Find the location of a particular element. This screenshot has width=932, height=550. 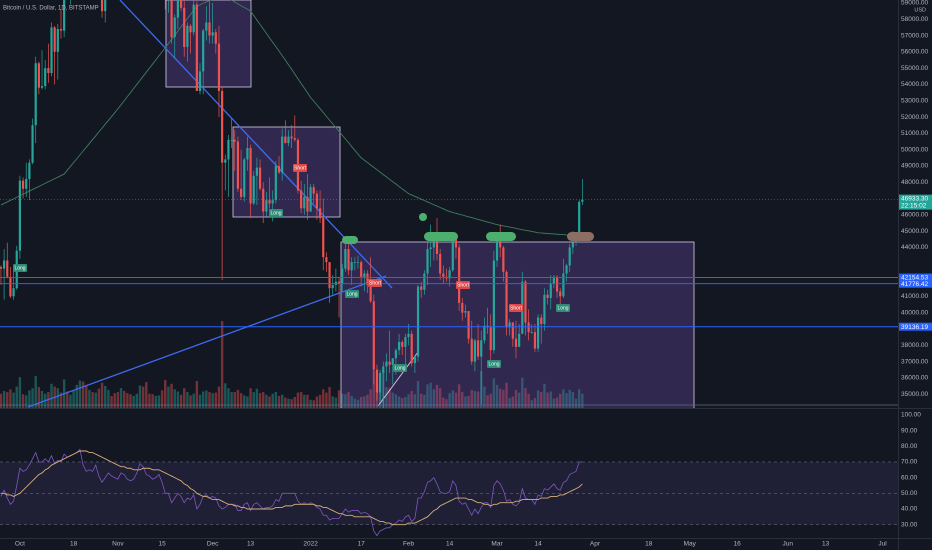

rsi-tick-label: 80.00 is located at coordinates (909, 446).